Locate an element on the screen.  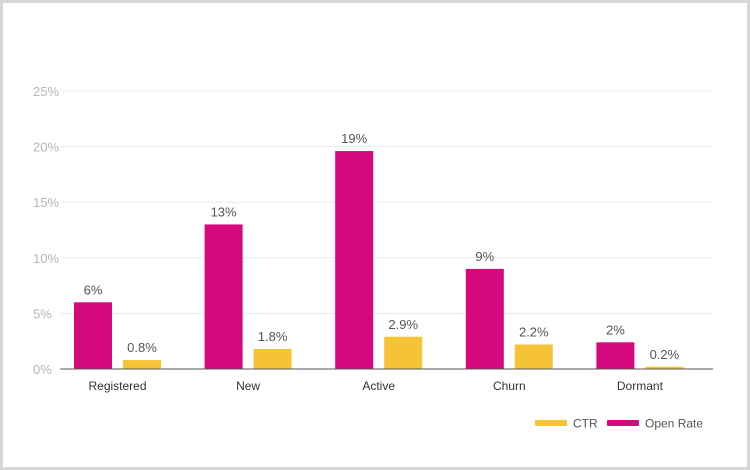
legend-label: Open Rate is located at coordinates (674, 424).